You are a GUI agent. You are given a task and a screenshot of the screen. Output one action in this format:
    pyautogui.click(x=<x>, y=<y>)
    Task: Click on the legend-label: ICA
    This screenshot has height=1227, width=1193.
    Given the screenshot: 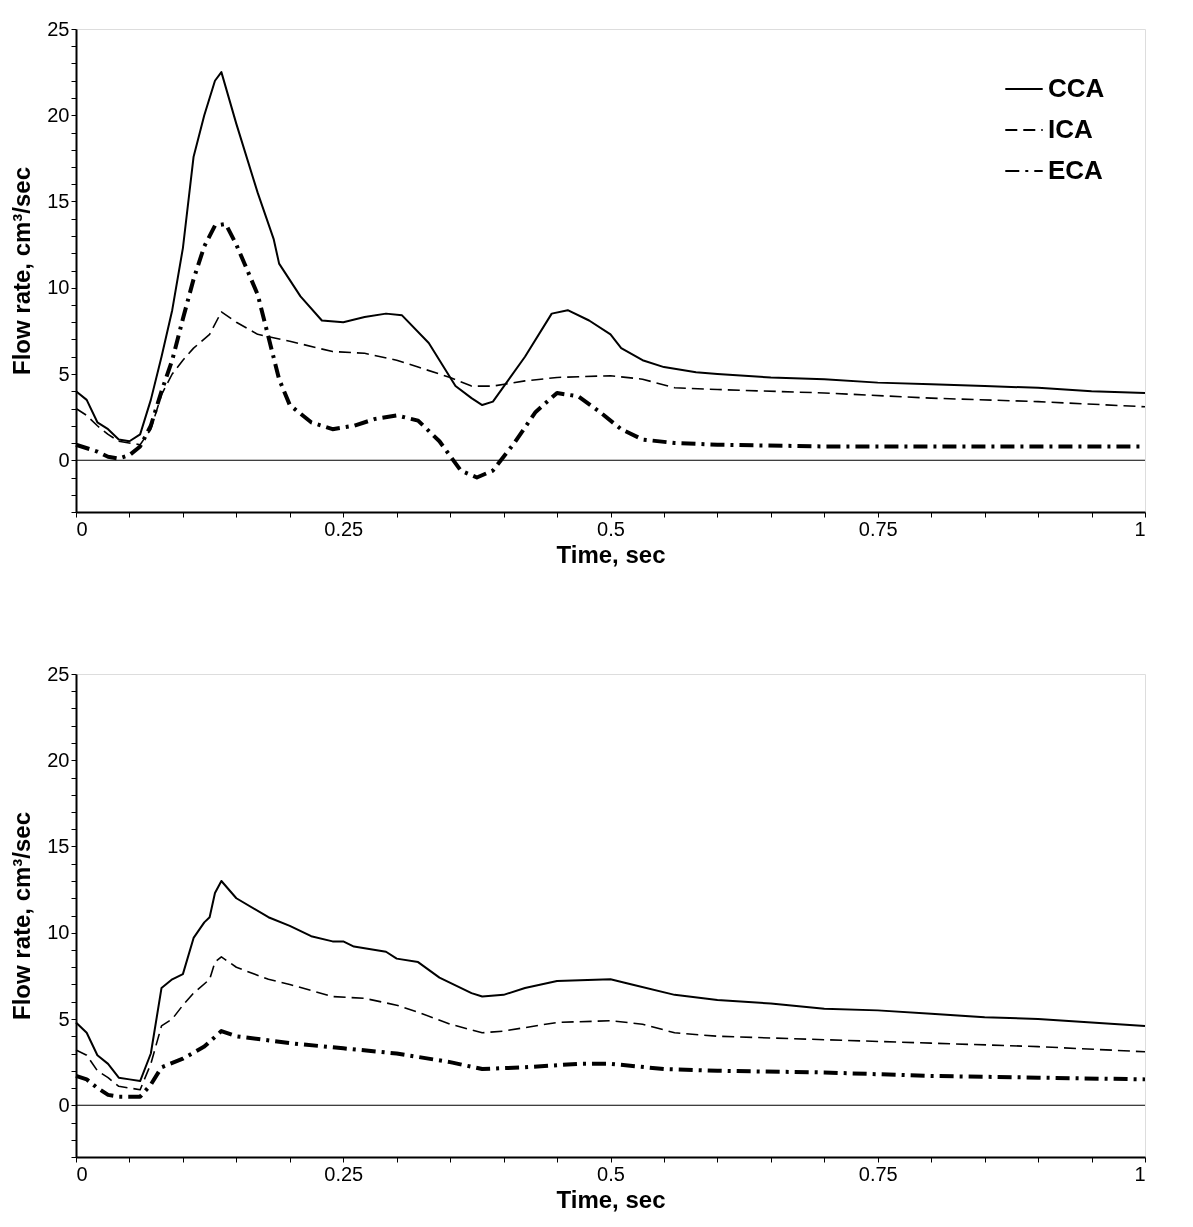 What is the action you would take?
    pyautogui.click(x=1070, y=129)
    